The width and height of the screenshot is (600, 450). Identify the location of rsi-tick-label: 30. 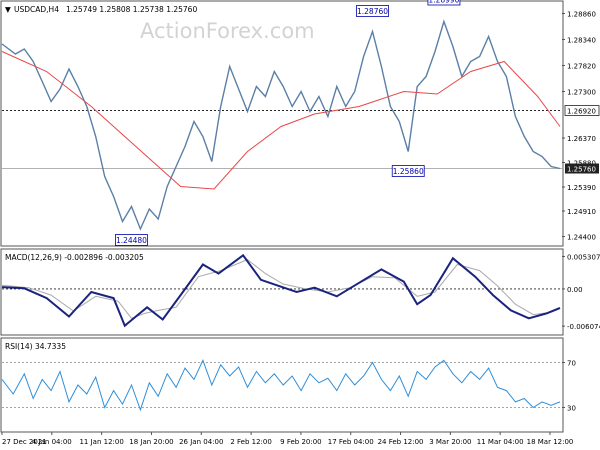
(571, 409).